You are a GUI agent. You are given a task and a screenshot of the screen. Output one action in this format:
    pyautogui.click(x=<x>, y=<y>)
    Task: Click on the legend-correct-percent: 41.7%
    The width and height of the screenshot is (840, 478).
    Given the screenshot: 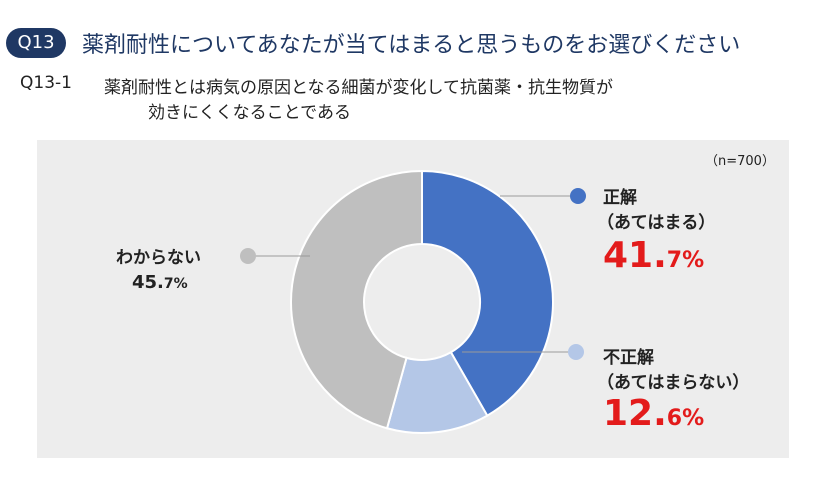 What is the action you would take?
    pyautogui.click(x=659, y=255)
    